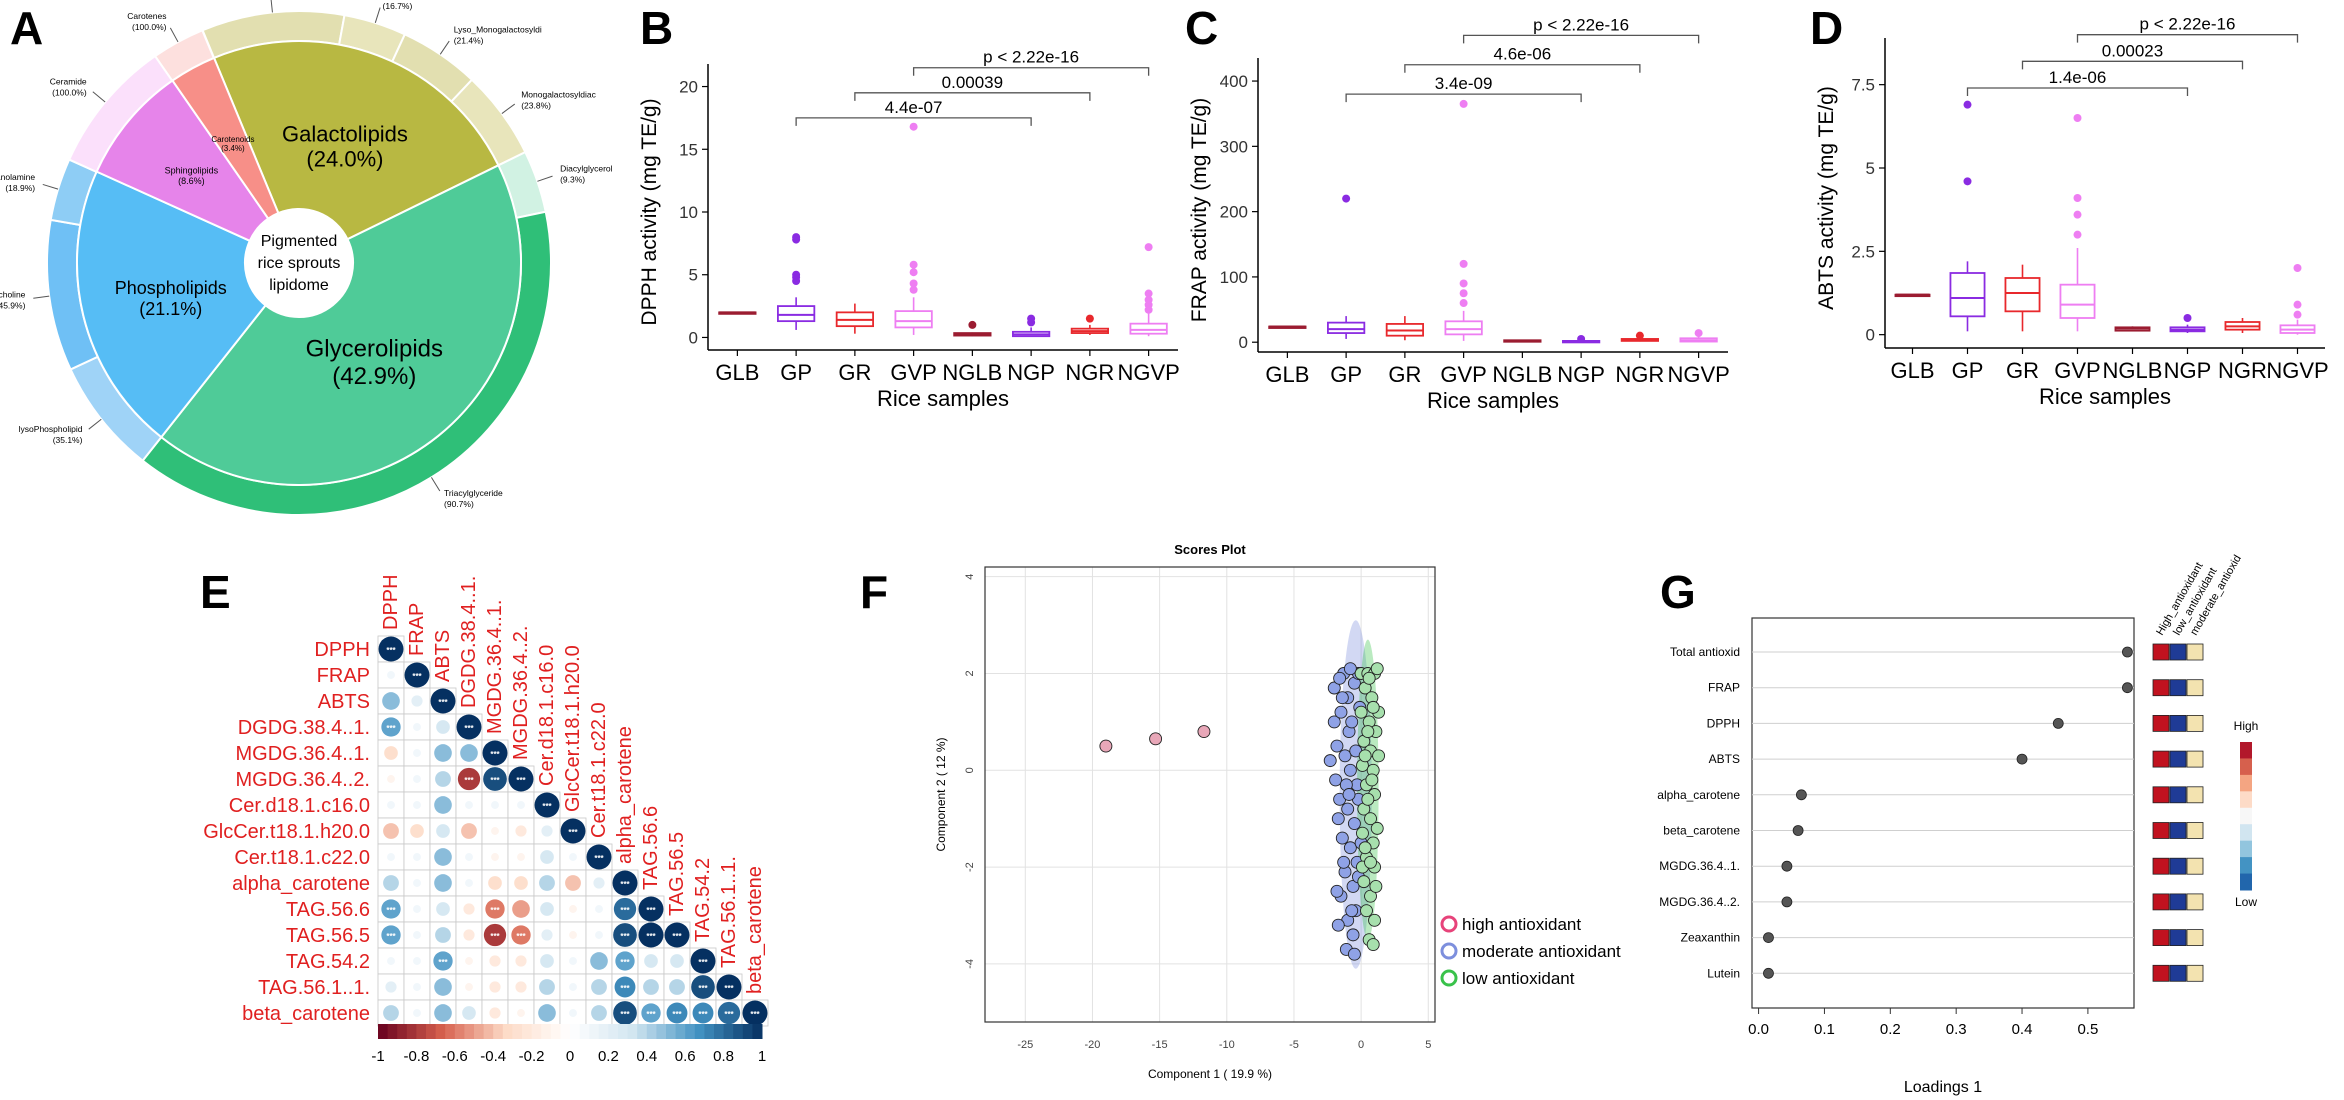  Describe the element at coordinates (737, 372) in the screenshot. I see `dpph-xtick-label-0: GLB` at that location.